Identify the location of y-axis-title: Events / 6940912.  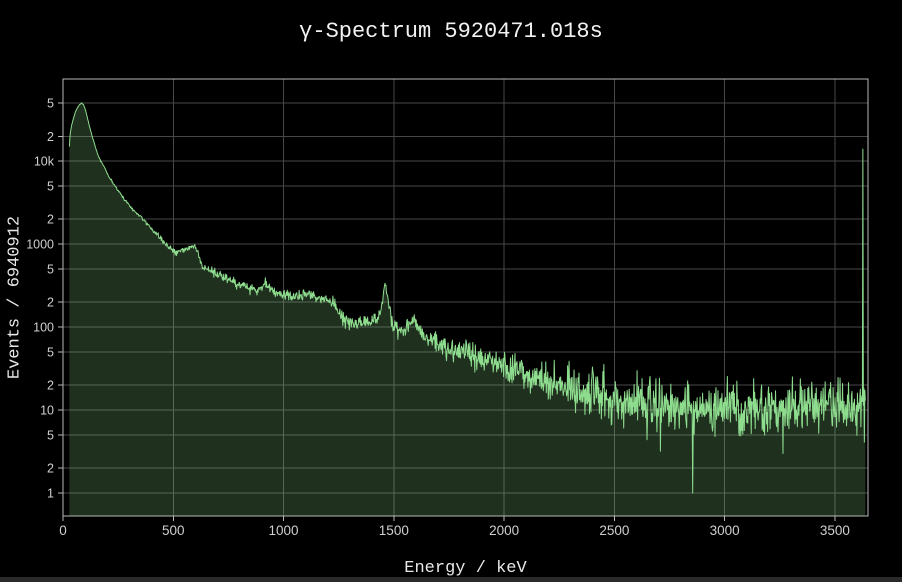
(15, 297).